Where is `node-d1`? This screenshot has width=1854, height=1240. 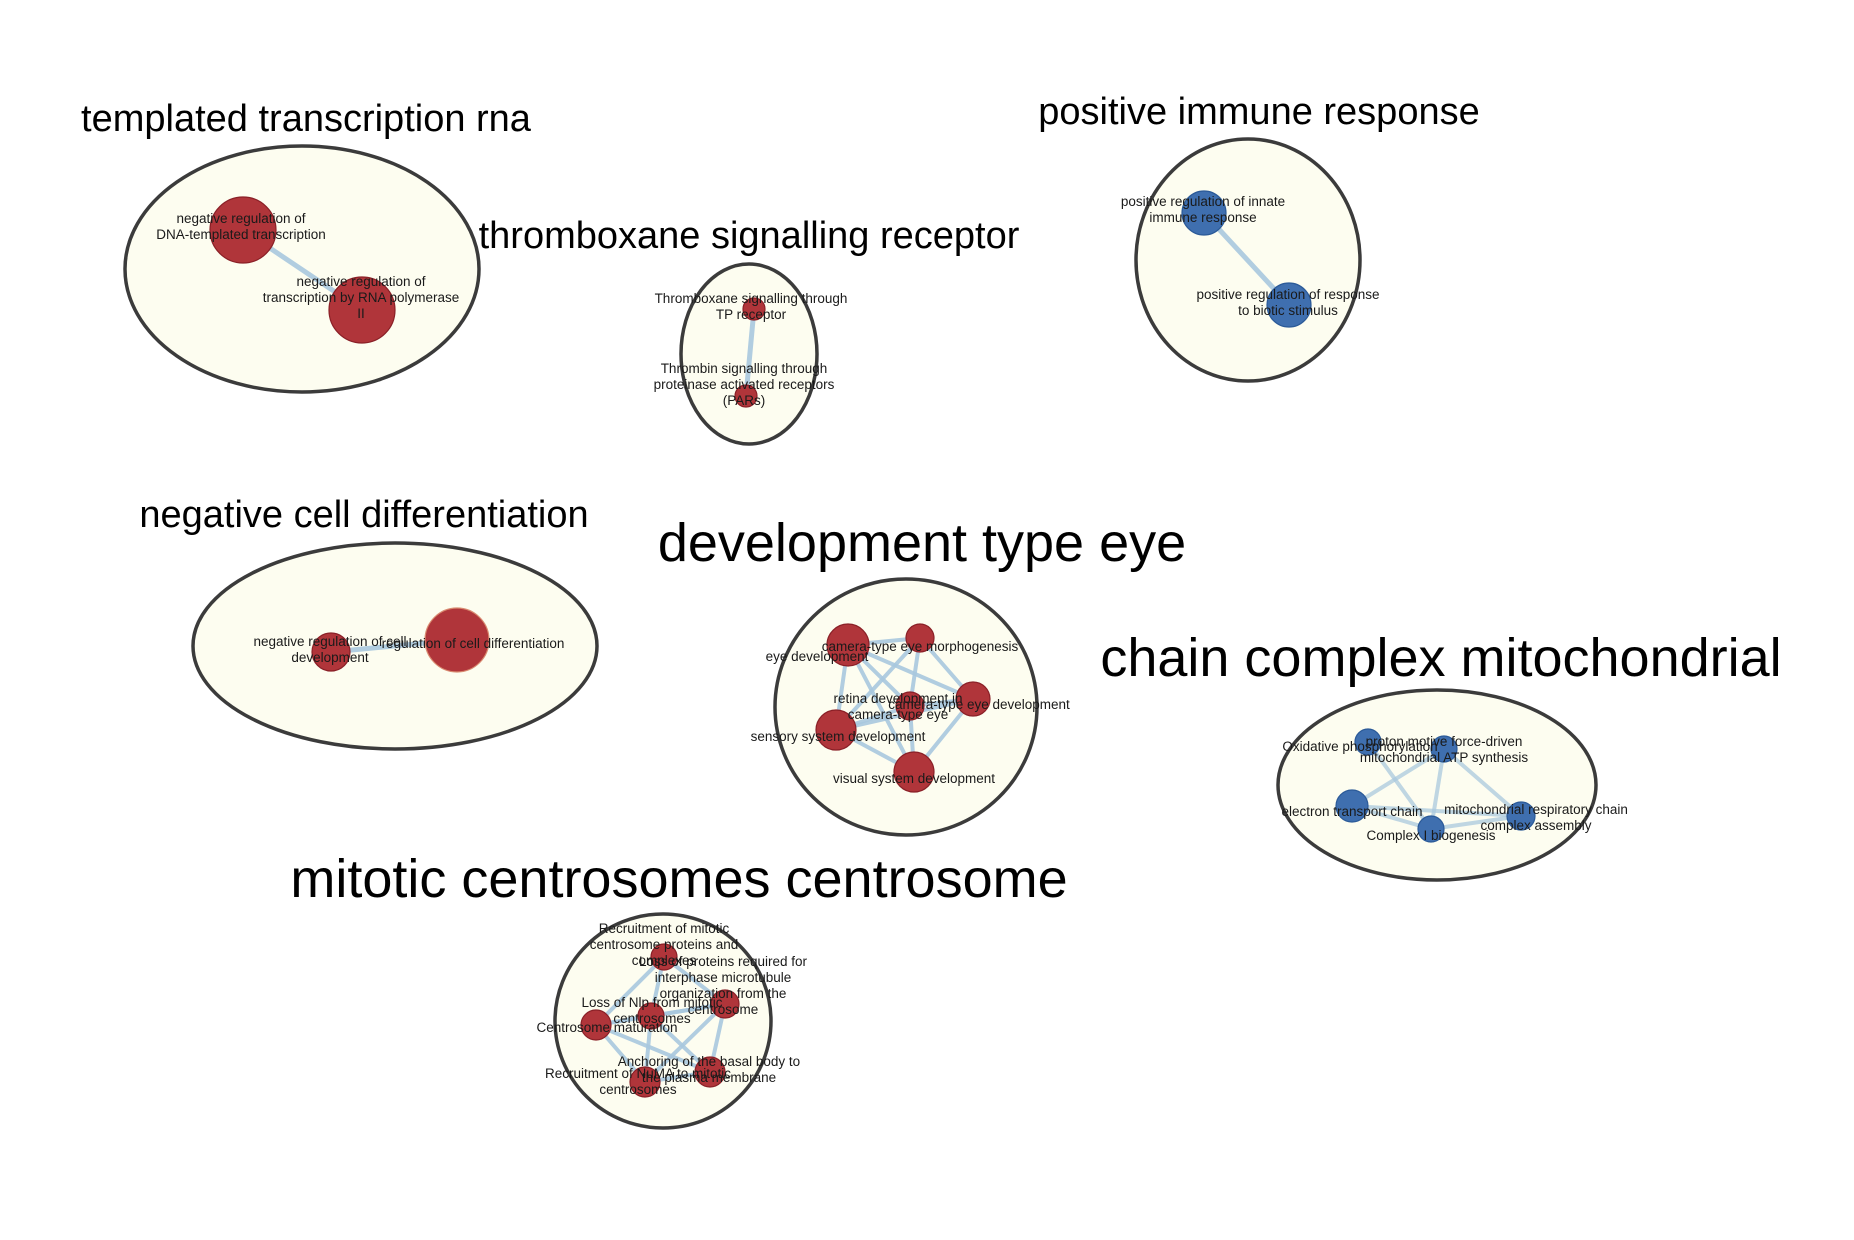 node-d1 is located at coordinates (331, 652).